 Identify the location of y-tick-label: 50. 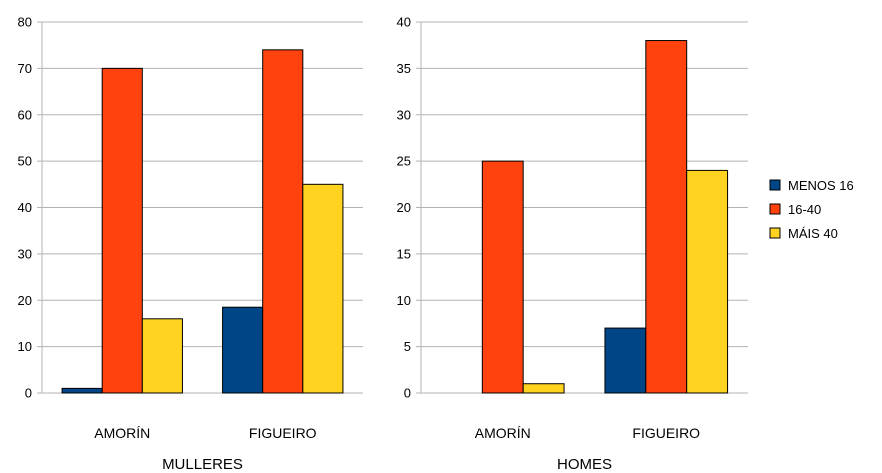
(25, 161).